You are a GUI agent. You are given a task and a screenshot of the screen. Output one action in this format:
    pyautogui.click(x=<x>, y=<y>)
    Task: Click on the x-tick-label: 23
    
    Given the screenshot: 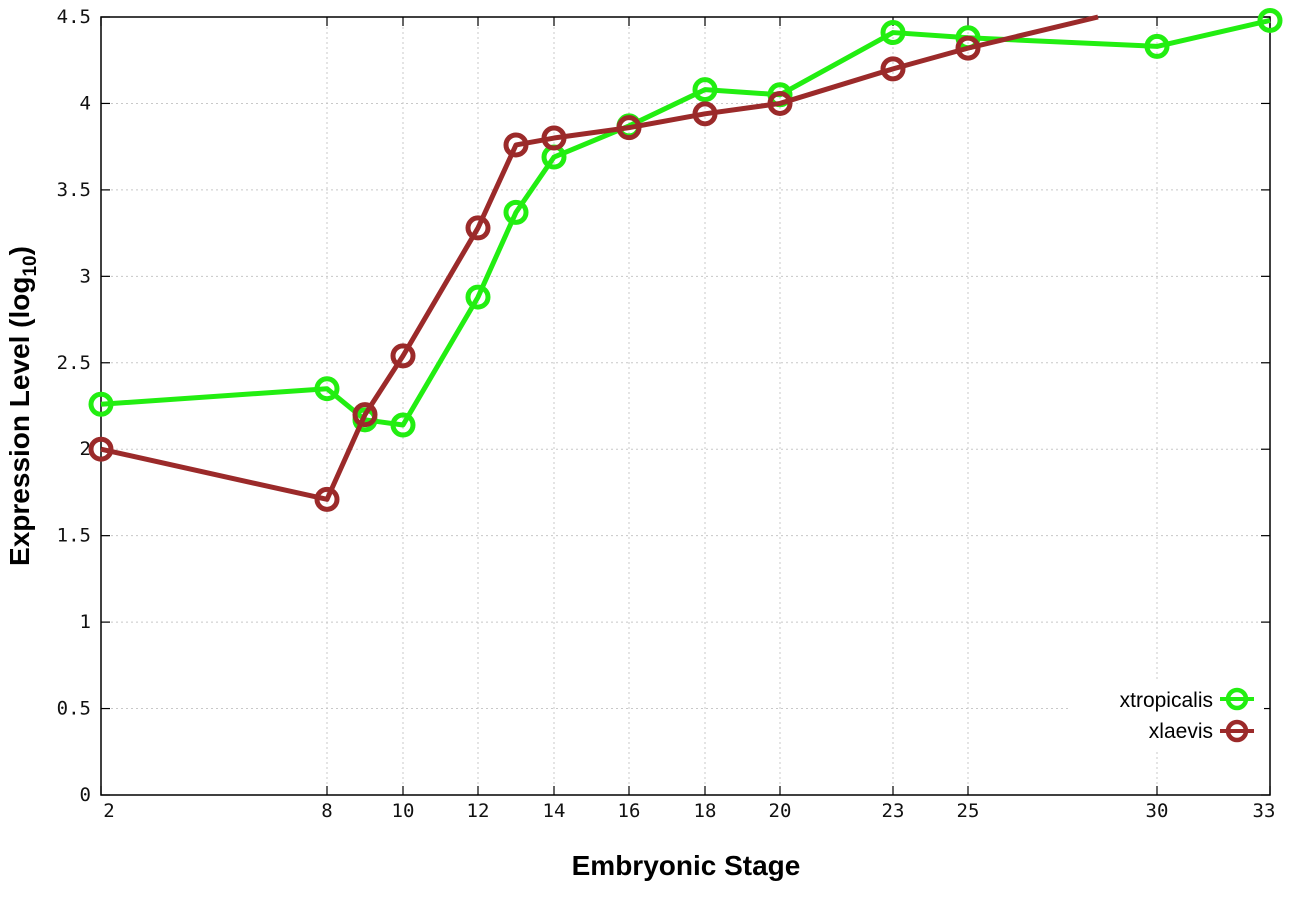 What is the action you would take?
    pyautogui.click(x=893, y=811)
    